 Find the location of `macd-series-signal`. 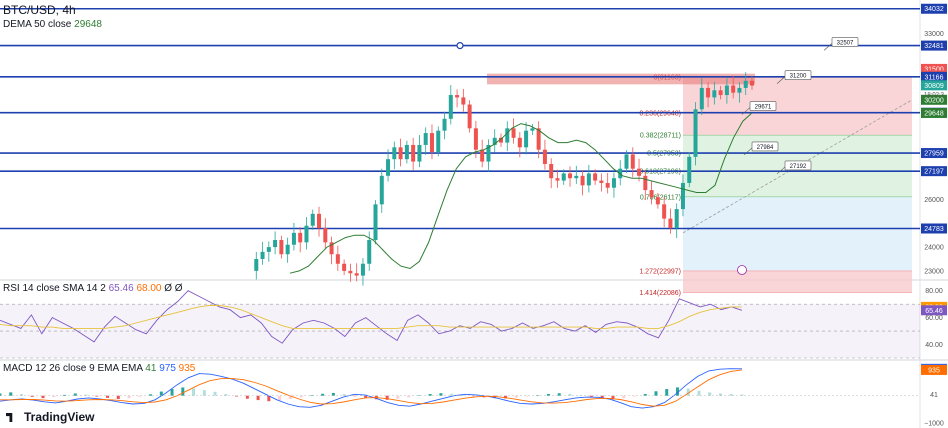

macd-series-signal is located at coordinates (371, 388).